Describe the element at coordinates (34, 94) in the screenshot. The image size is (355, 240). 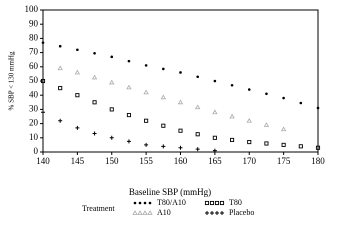
I see `y-tick-label: 40` at that location.